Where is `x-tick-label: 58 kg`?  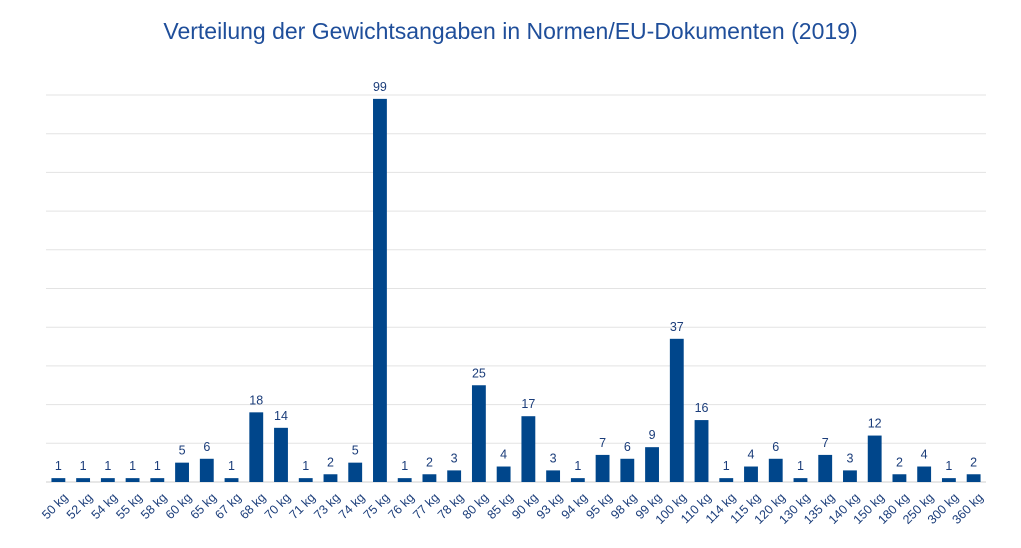 x-tick-label: 58 kg is located at coordinates (154, 506).